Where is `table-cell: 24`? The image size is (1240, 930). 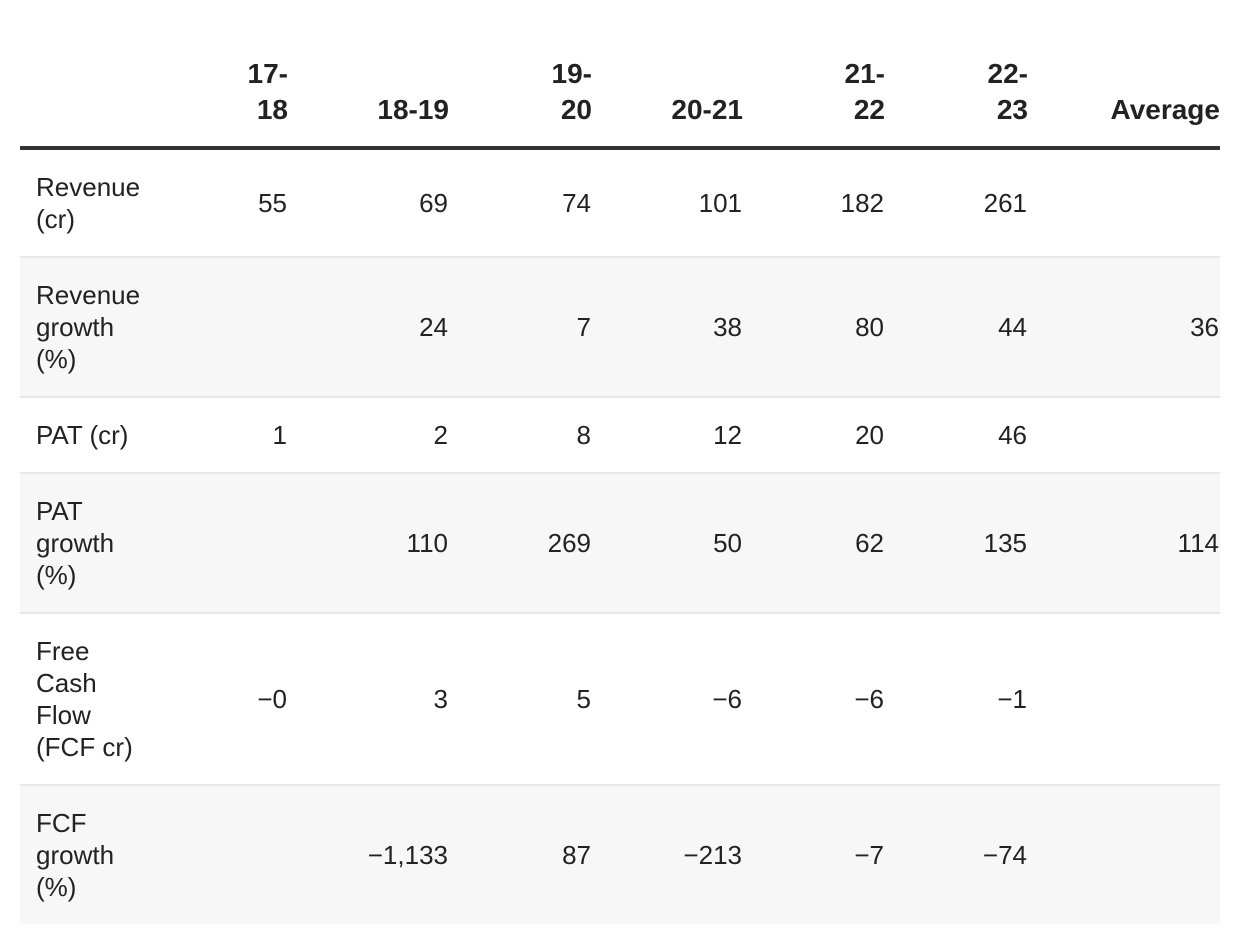 table-cell: 24 is located at coordinates (368, 327).